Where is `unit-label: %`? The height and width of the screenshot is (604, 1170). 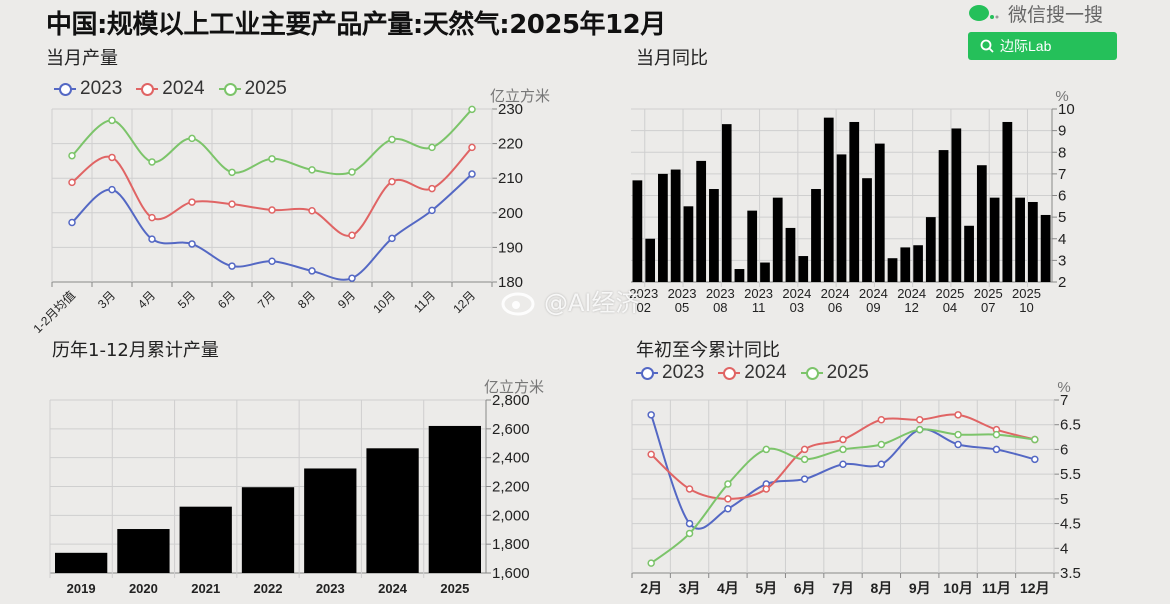 unit-label: % is located at coordinates (1061, 96).